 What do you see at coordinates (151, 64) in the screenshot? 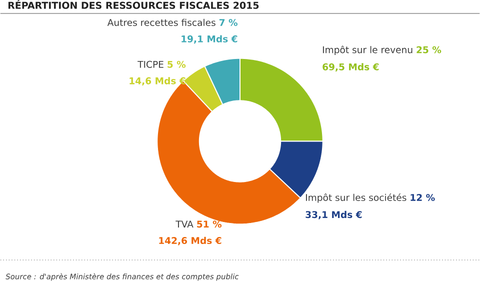
I see `slice-label: TICPE` at bounding box center [151, 64].